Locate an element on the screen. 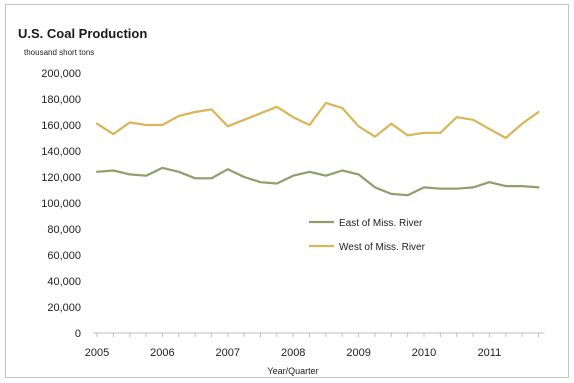  y-tick-label: 200,000 is located at coordinates (61, 74).